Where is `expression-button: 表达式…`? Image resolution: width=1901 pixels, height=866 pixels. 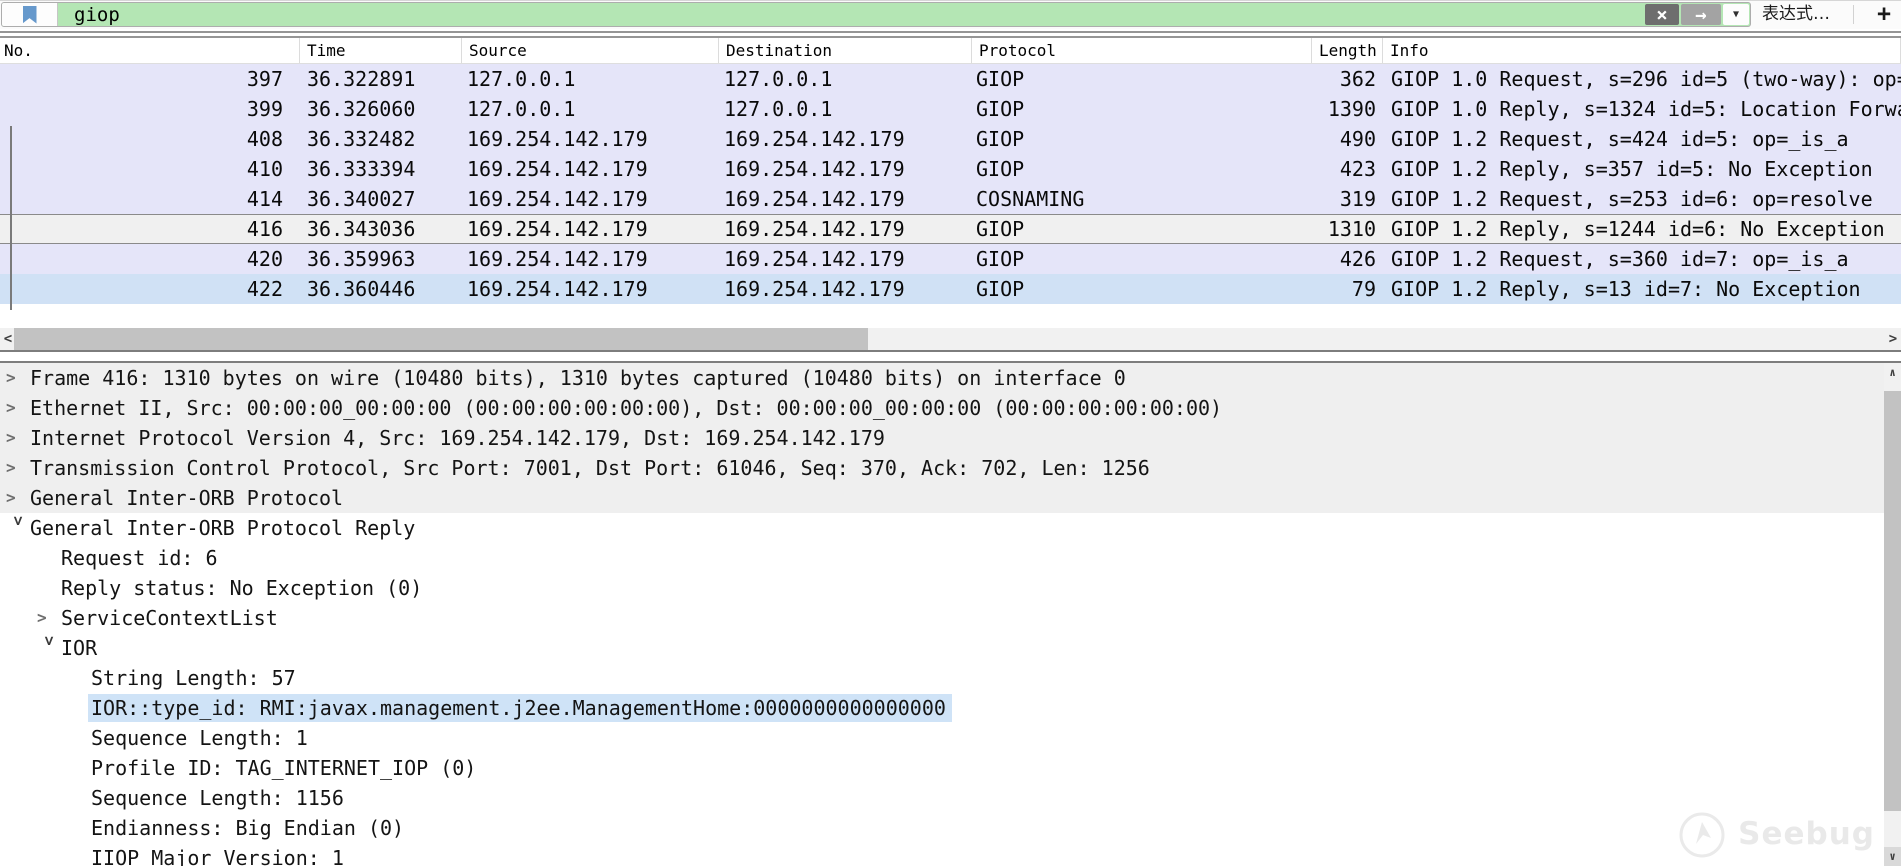
expression-button: 表达式… is located at coordinates (1796, 14).